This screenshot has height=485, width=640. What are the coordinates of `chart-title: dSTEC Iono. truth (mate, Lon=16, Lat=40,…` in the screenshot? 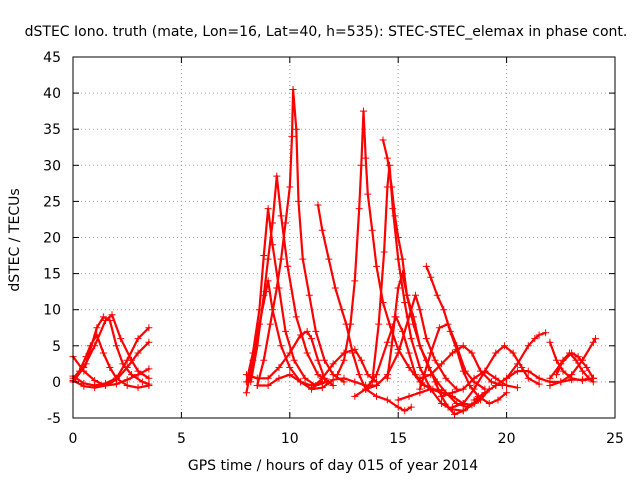 It's located at (326, 32).